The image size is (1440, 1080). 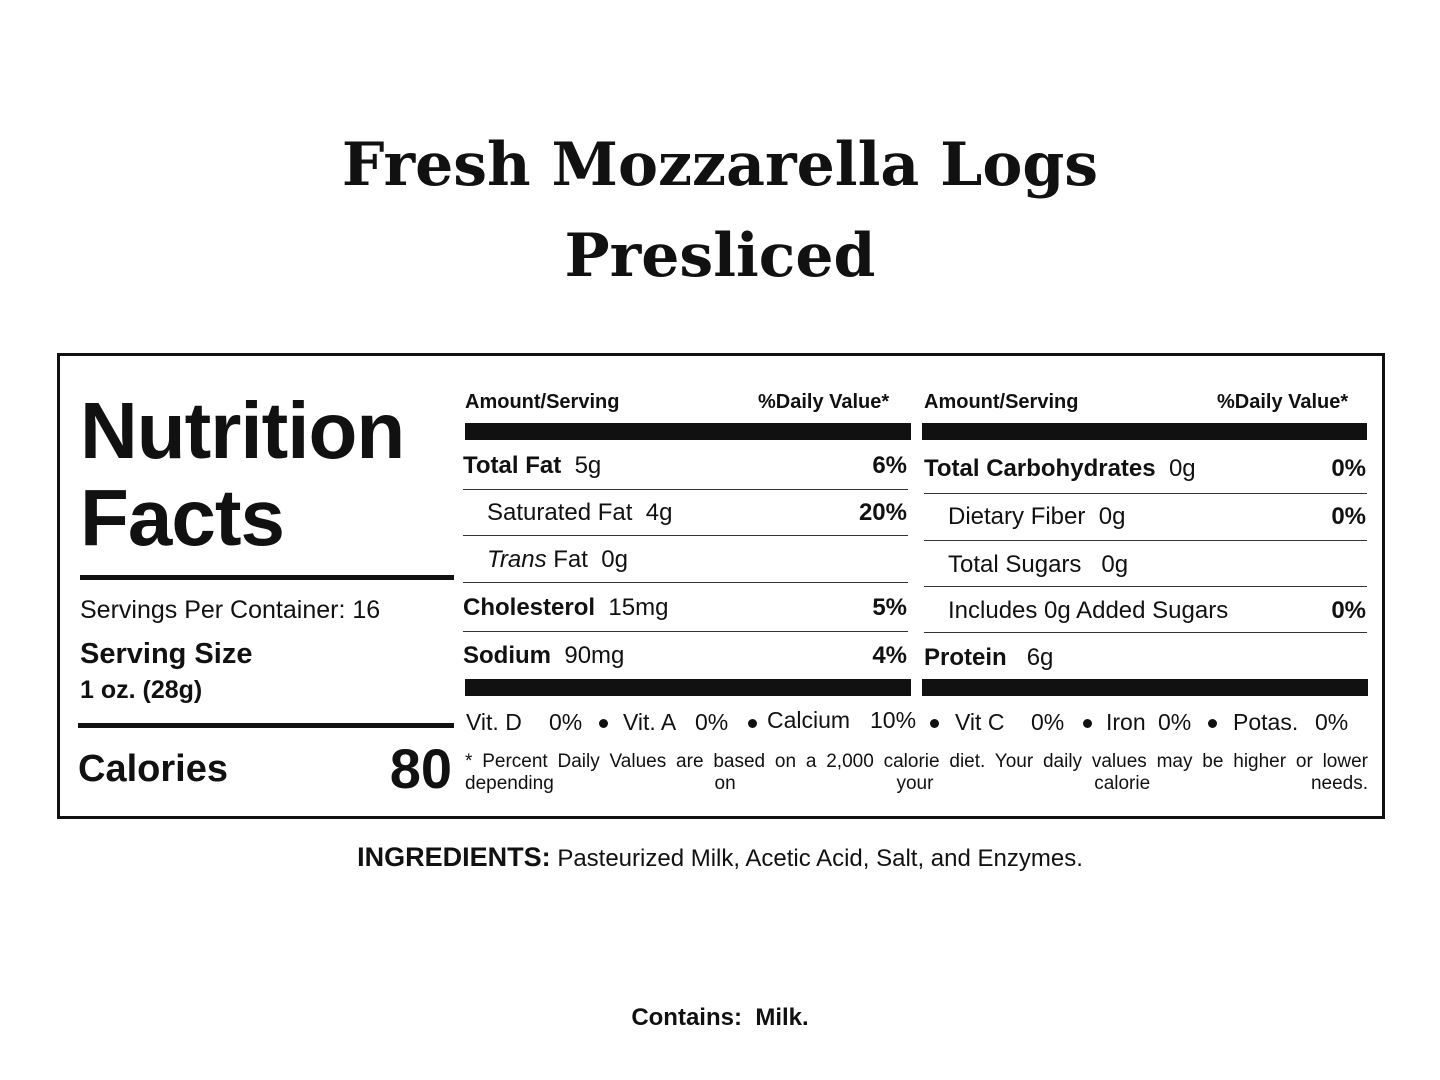 What do you see at coordinates (659, 512) in the screenshot?
I see `nutrient-amount: 4g` at bounding box center [659, 512].